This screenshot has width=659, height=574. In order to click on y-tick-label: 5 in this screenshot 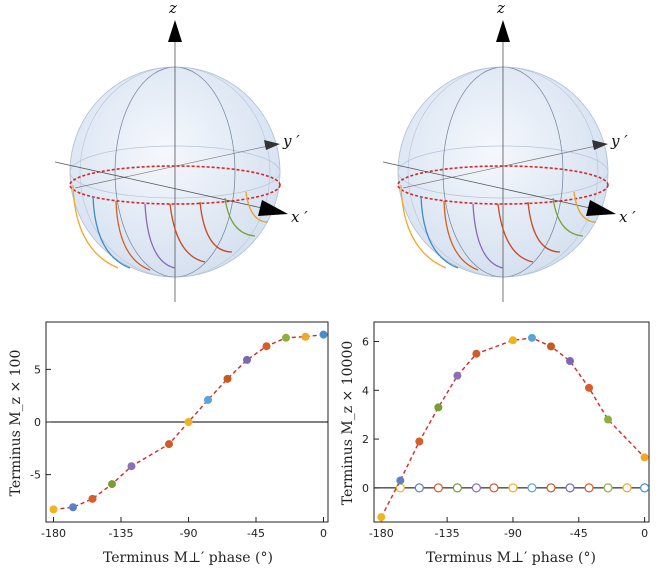, I will do `click(37, 369)`.